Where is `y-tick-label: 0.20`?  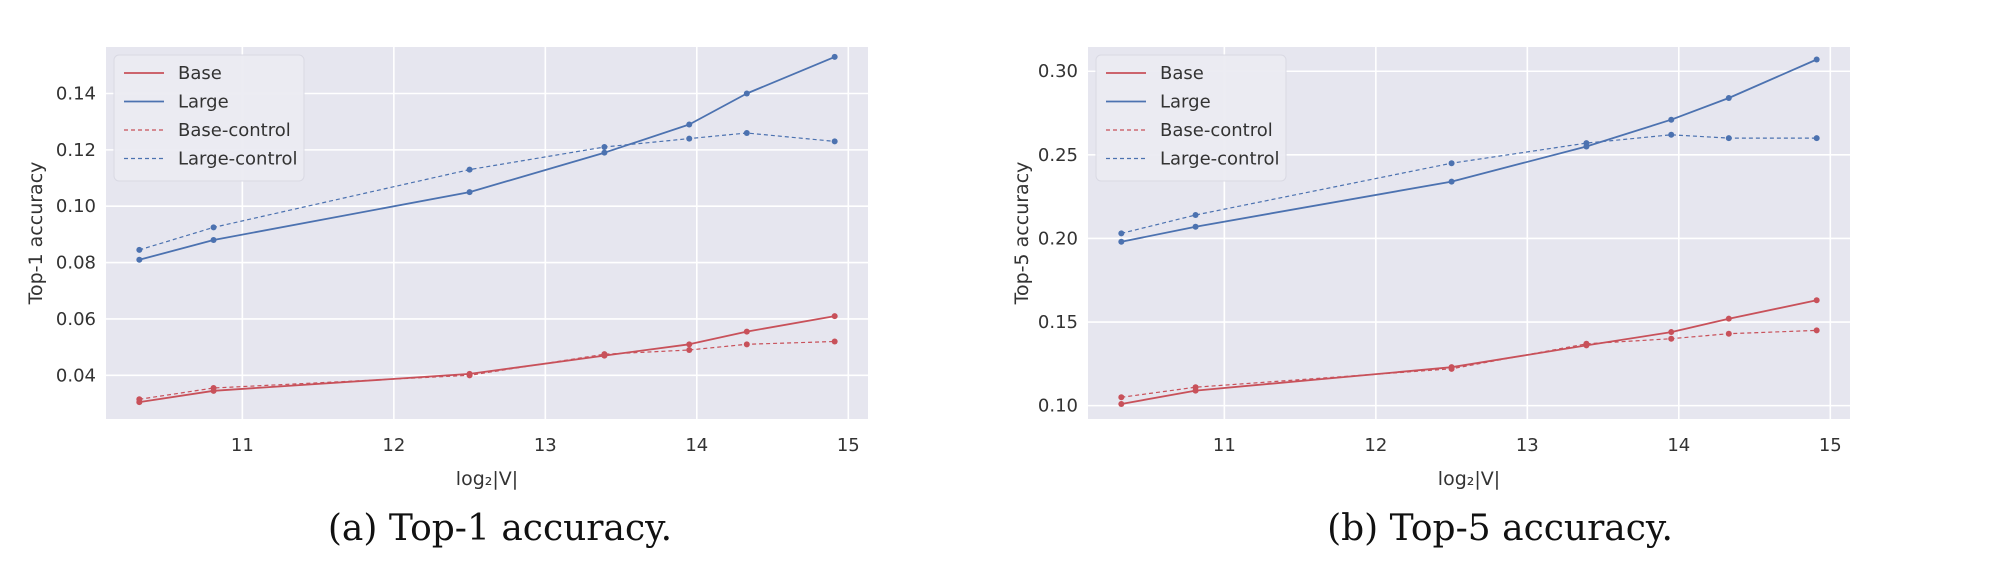 y-tick-label: 0.20 is located at coordinates (1058, 238).